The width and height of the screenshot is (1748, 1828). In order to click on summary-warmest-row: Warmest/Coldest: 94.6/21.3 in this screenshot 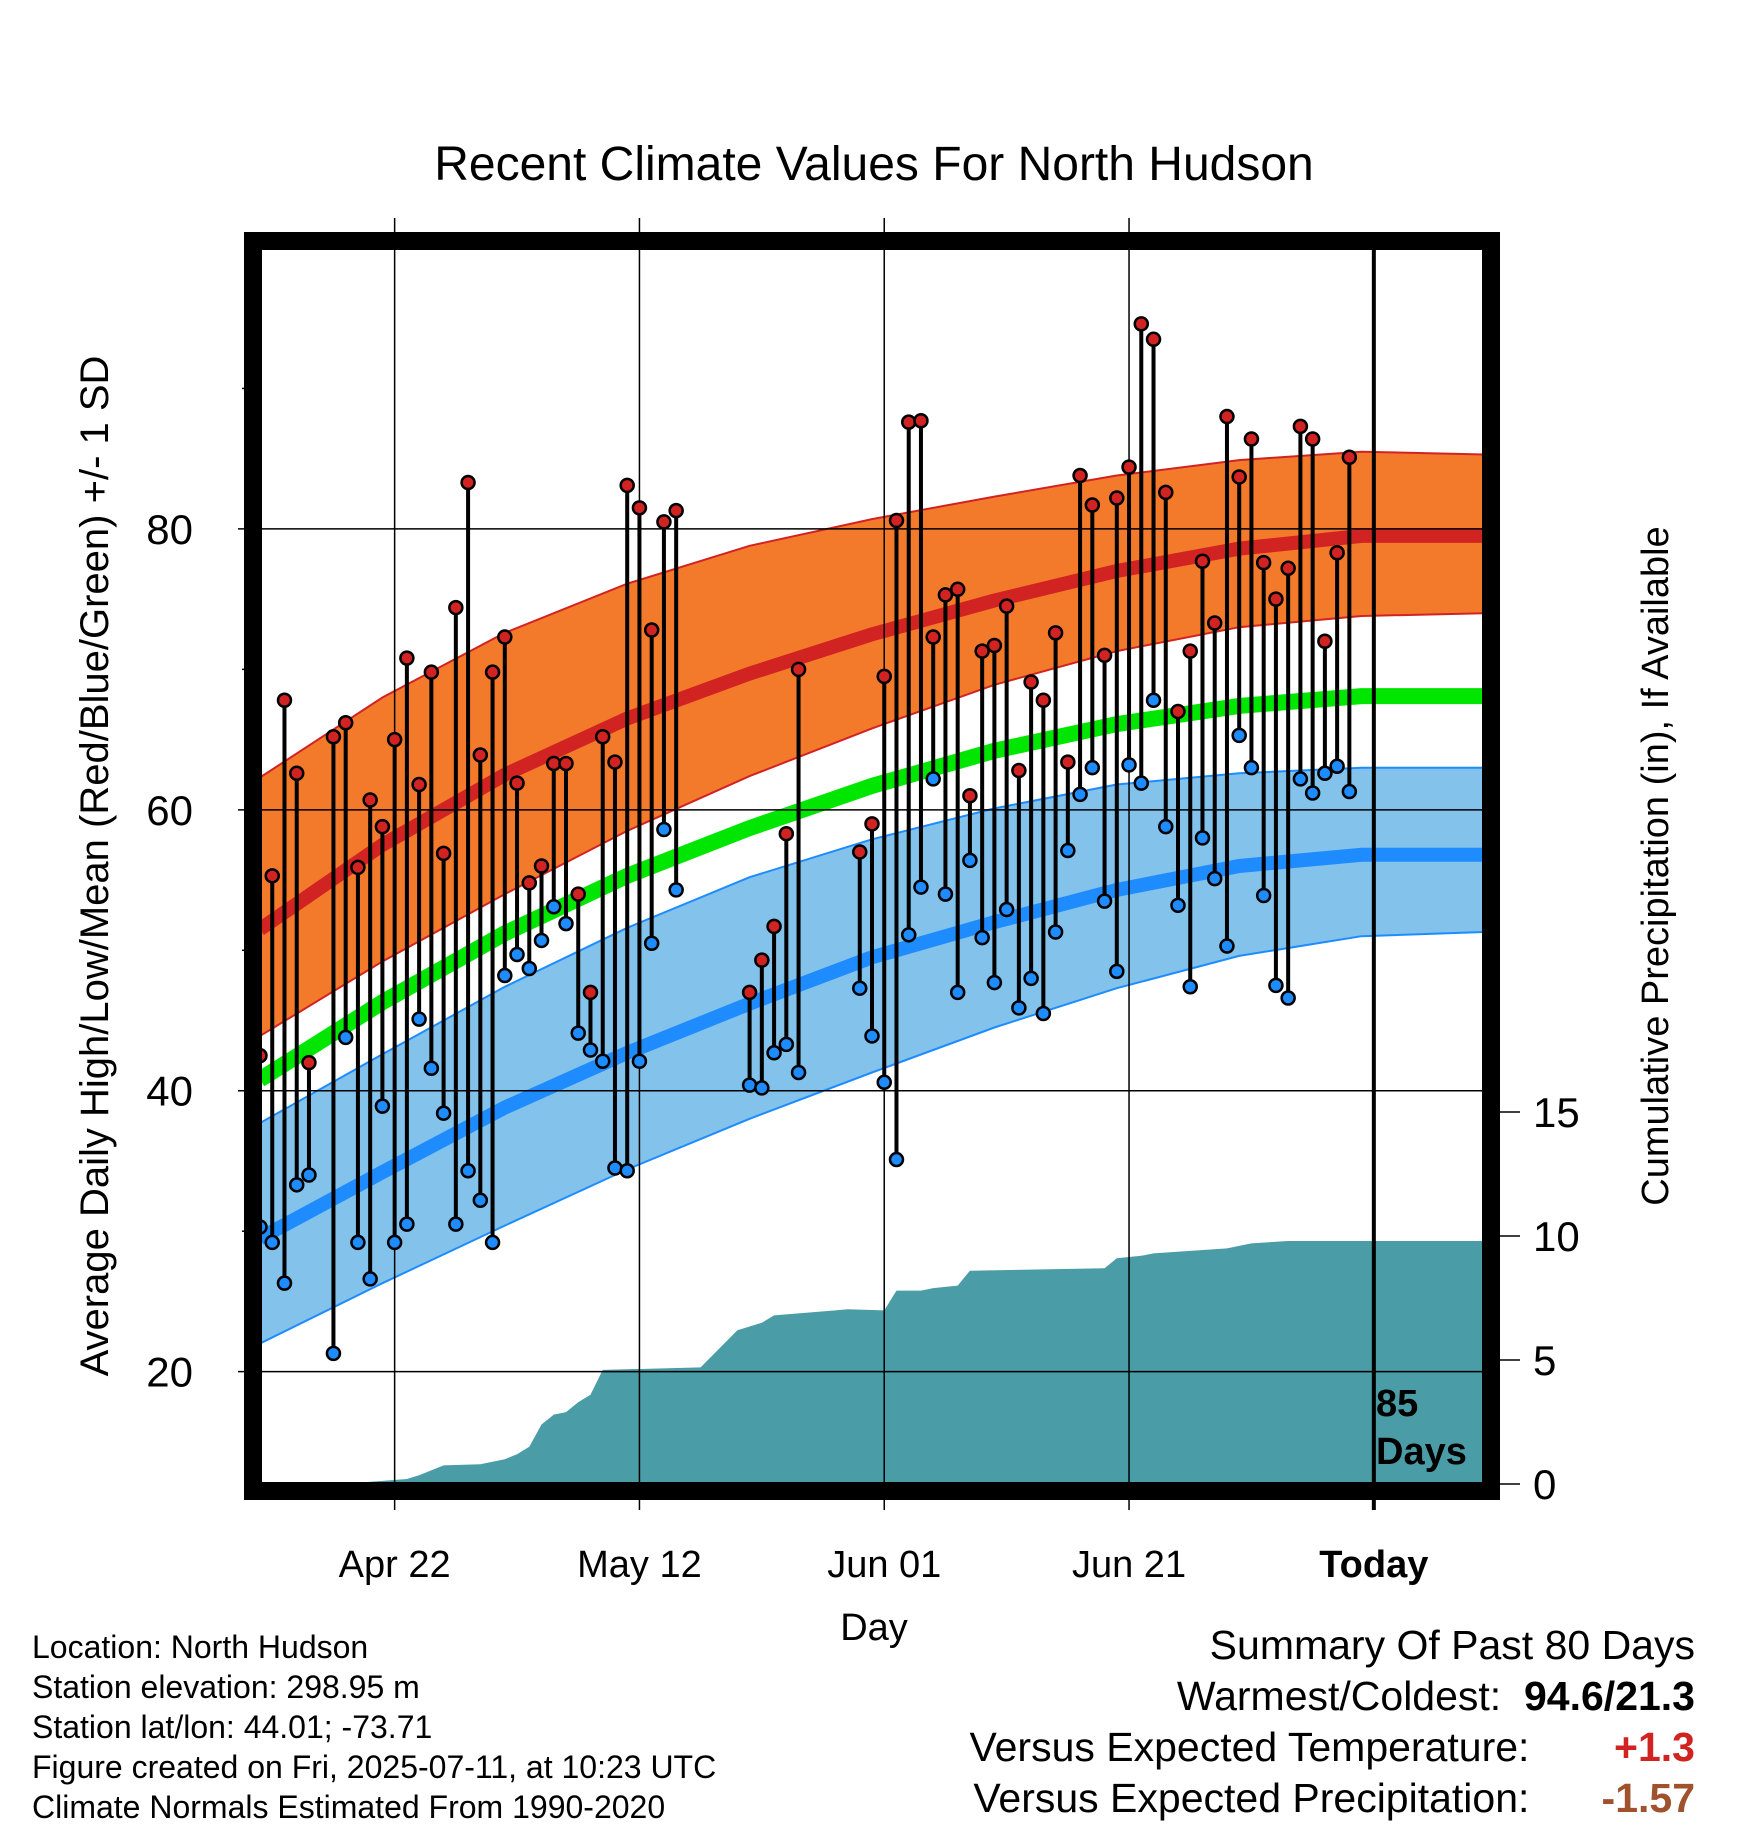, I will do `click(1332, 1696)`.